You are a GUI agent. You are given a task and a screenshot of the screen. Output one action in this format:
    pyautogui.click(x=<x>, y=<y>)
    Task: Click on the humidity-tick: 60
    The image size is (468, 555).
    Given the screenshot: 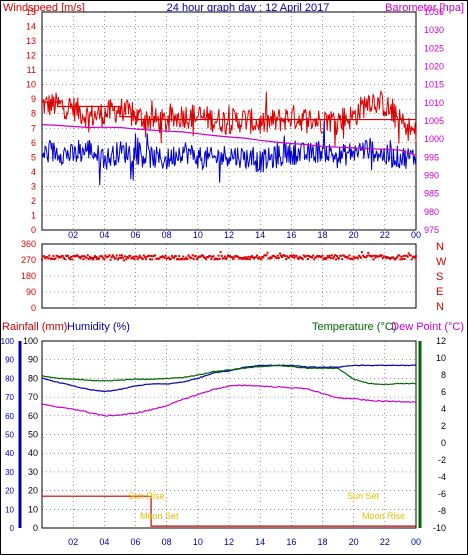 What is the action you would take?
    pyautogui.click(x=33, y=416)
    